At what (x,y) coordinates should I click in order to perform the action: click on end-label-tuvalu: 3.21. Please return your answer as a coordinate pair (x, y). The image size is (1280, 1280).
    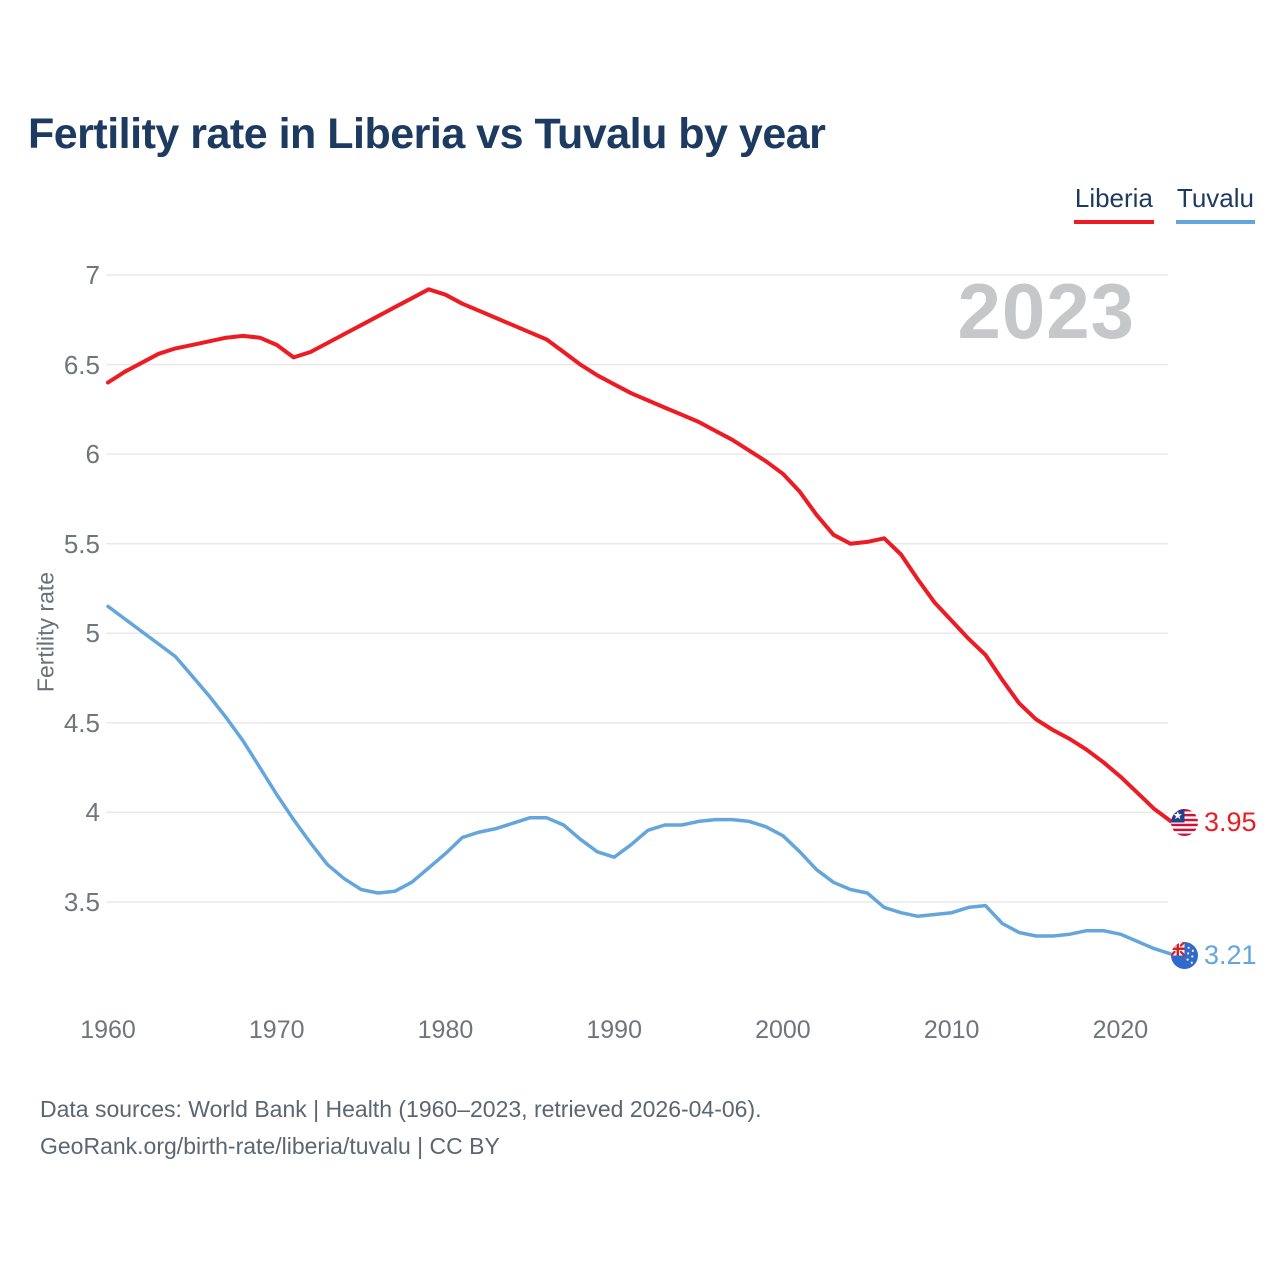
    Looking at the image, I should click on (1214, 955).